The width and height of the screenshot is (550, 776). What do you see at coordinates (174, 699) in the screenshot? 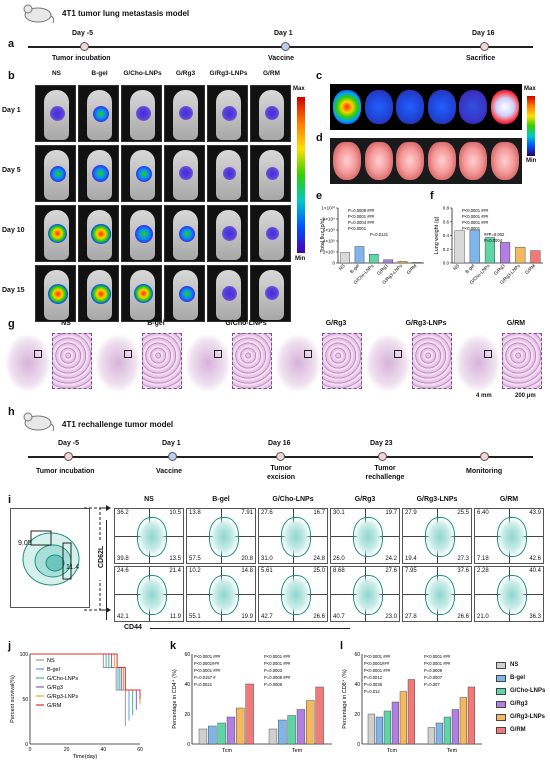
I see `y-axis-label: Percentage in CD4⁺ (%)` at bounding box center [174, 699].